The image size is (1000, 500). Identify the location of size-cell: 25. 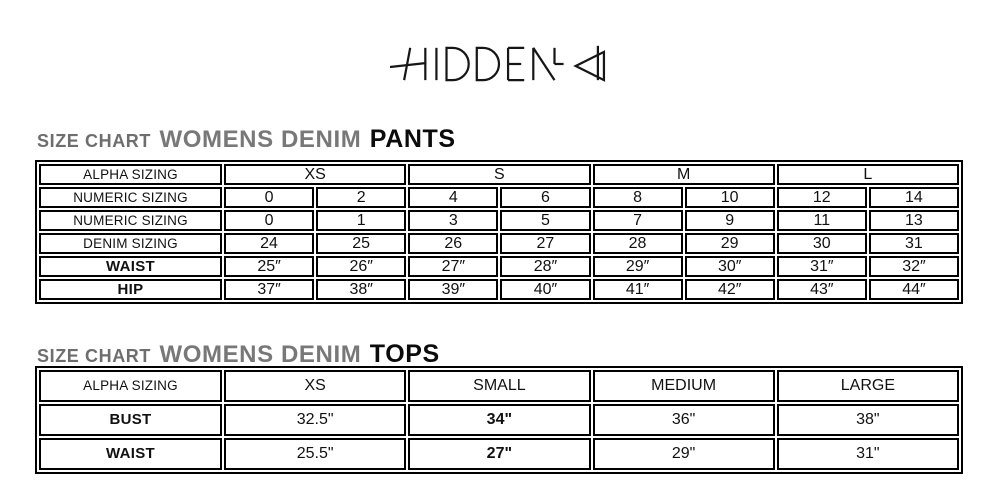
(361, 243).